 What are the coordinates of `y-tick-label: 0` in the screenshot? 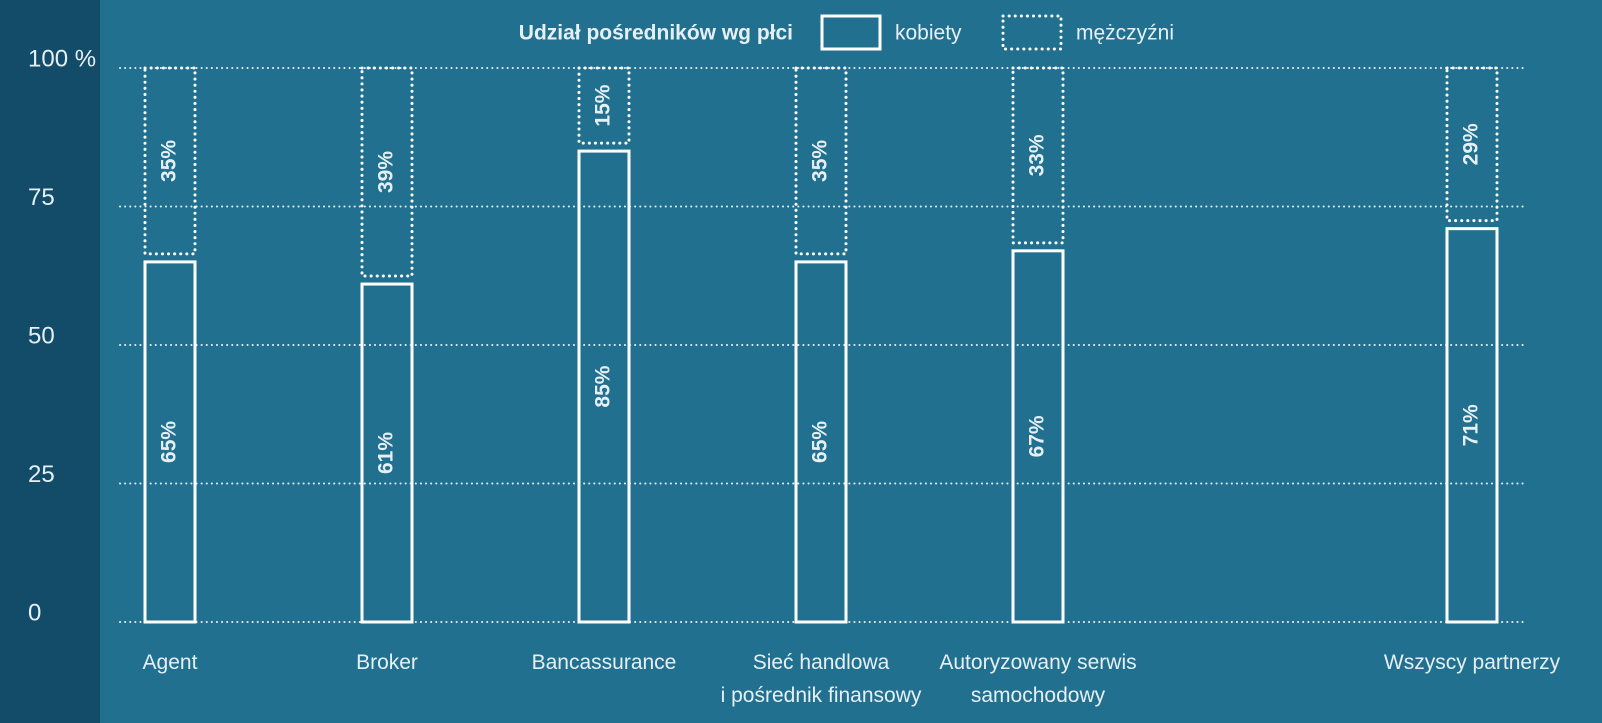 It's located at (34, 612).